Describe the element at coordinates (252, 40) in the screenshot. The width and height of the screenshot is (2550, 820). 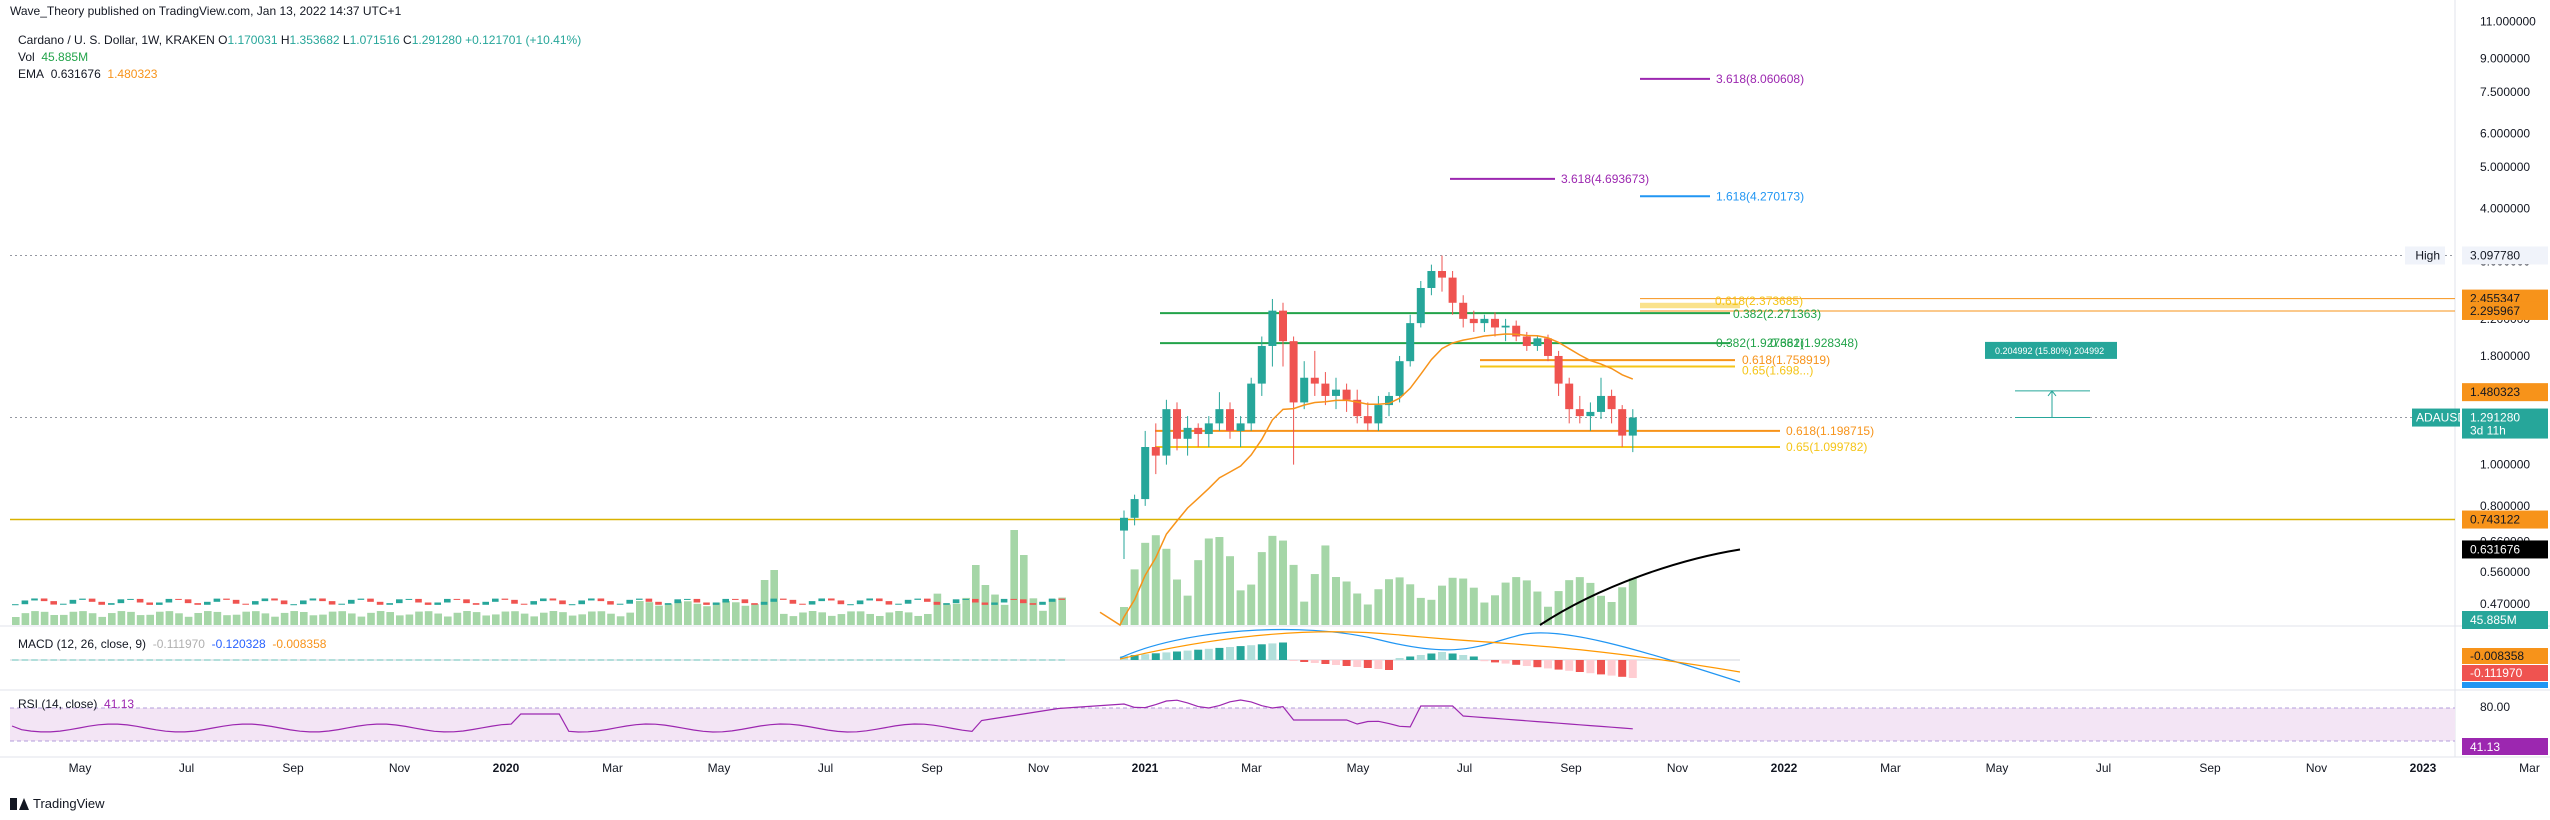
I see `open-value: 1.170031` at that location.